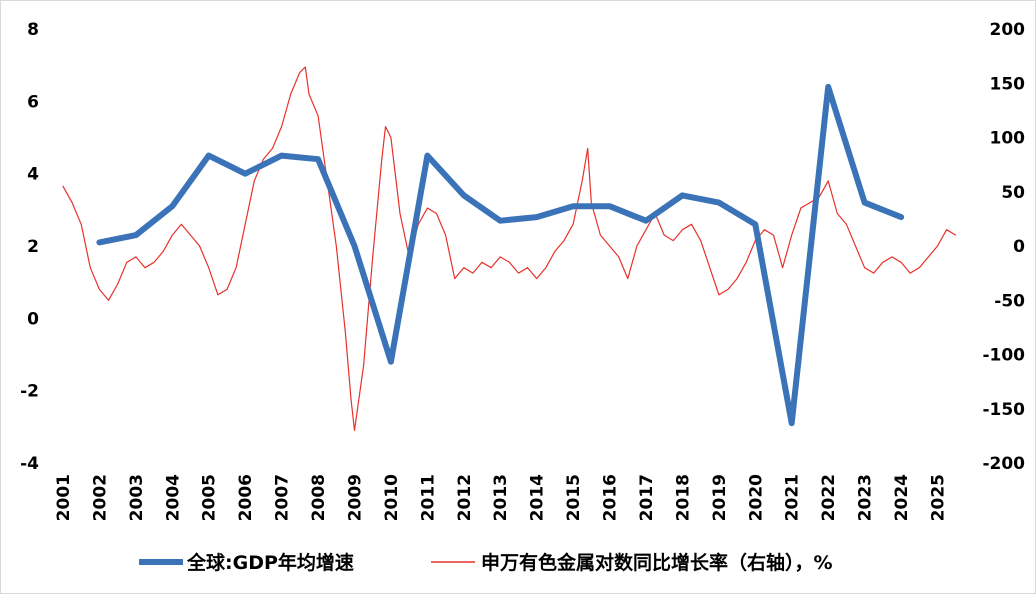 The width and height of the screenshot is (1036, 595). I want to click on x-tick-label: 2012, so click(465, 497).